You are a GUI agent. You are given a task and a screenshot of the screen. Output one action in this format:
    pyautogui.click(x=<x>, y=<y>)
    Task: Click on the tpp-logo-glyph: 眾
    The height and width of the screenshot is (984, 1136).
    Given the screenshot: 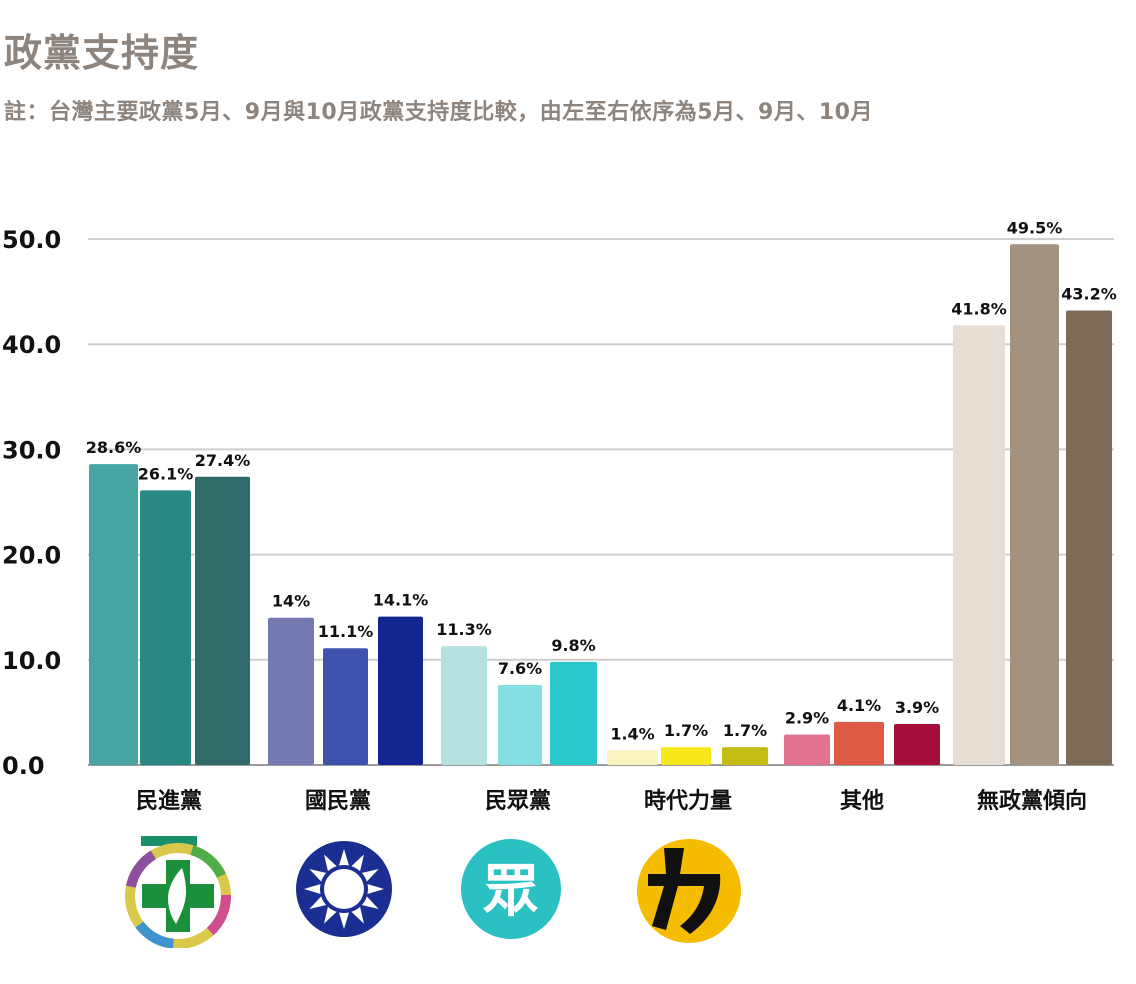 What is the action you would take?
    pyautogui.click(x=511, y=891)
    